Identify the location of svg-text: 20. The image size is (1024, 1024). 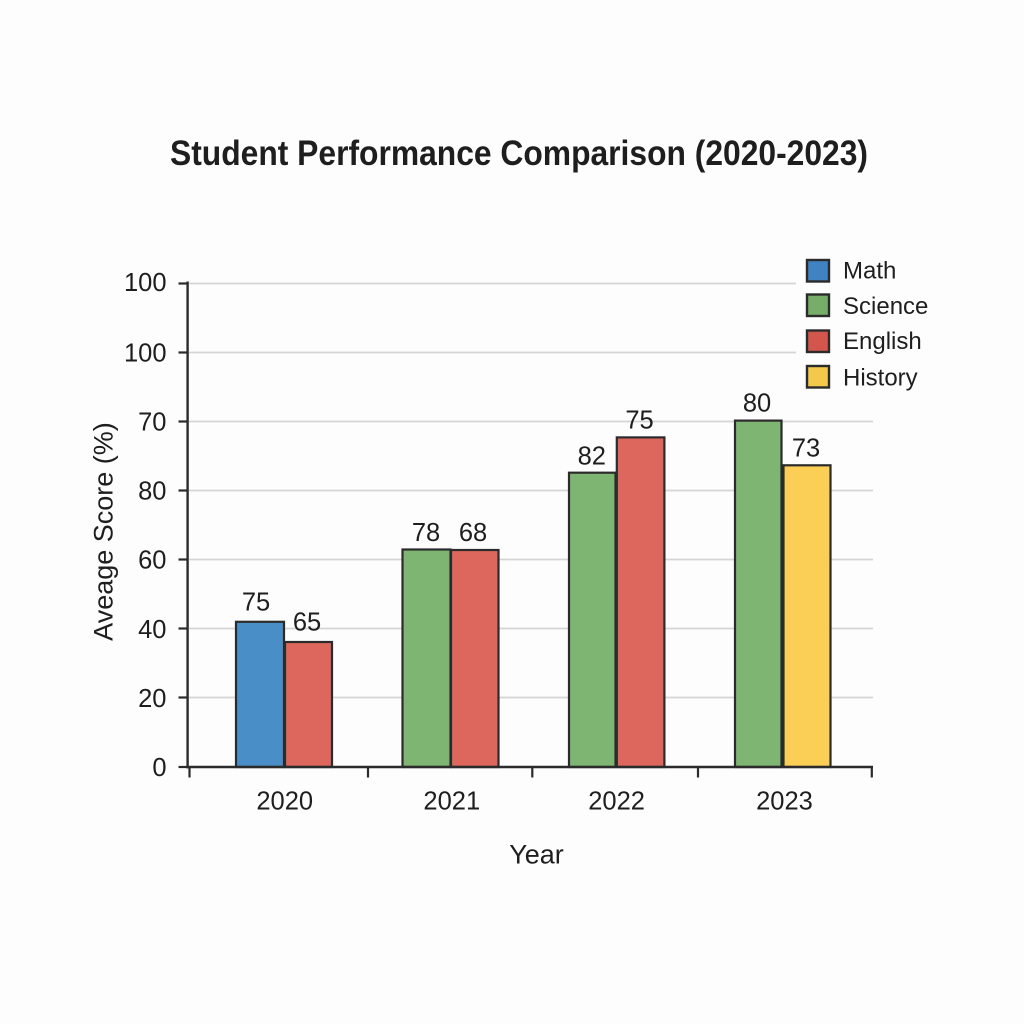
(152, 699).